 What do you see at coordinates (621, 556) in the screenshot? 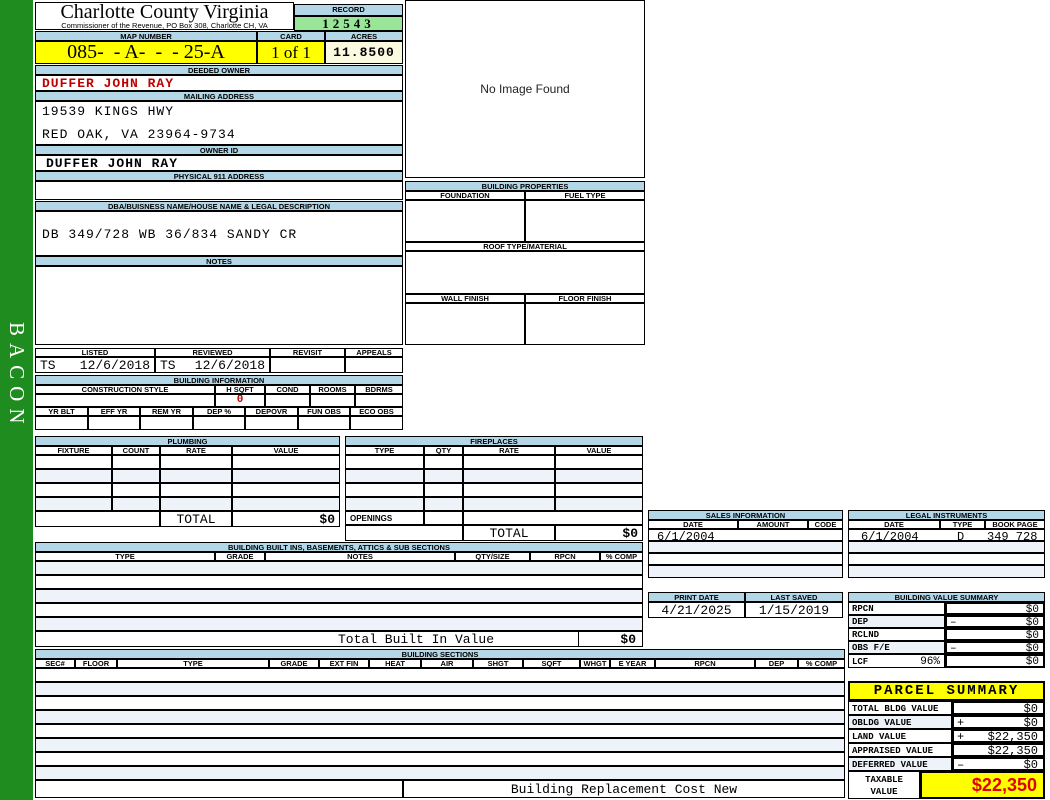
I see `built-ins-pct-comp-header: % COMP` at bounding box center [621, 556].